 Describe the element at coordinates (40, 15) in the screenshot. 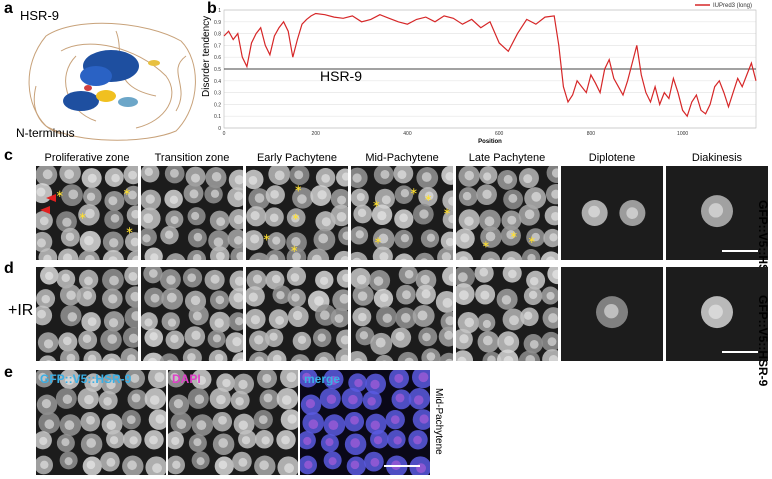

I see `protein-name-label: HSR-9` at that location.